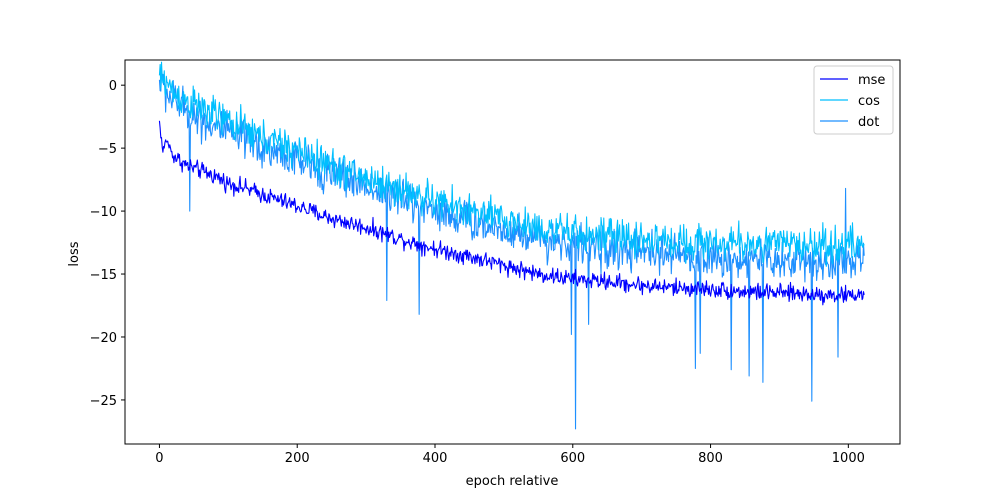  What do you see at coordinates (107, 149) in the screenshot?
I see `y-tick-label: −5` at bounding box center [107, 149].